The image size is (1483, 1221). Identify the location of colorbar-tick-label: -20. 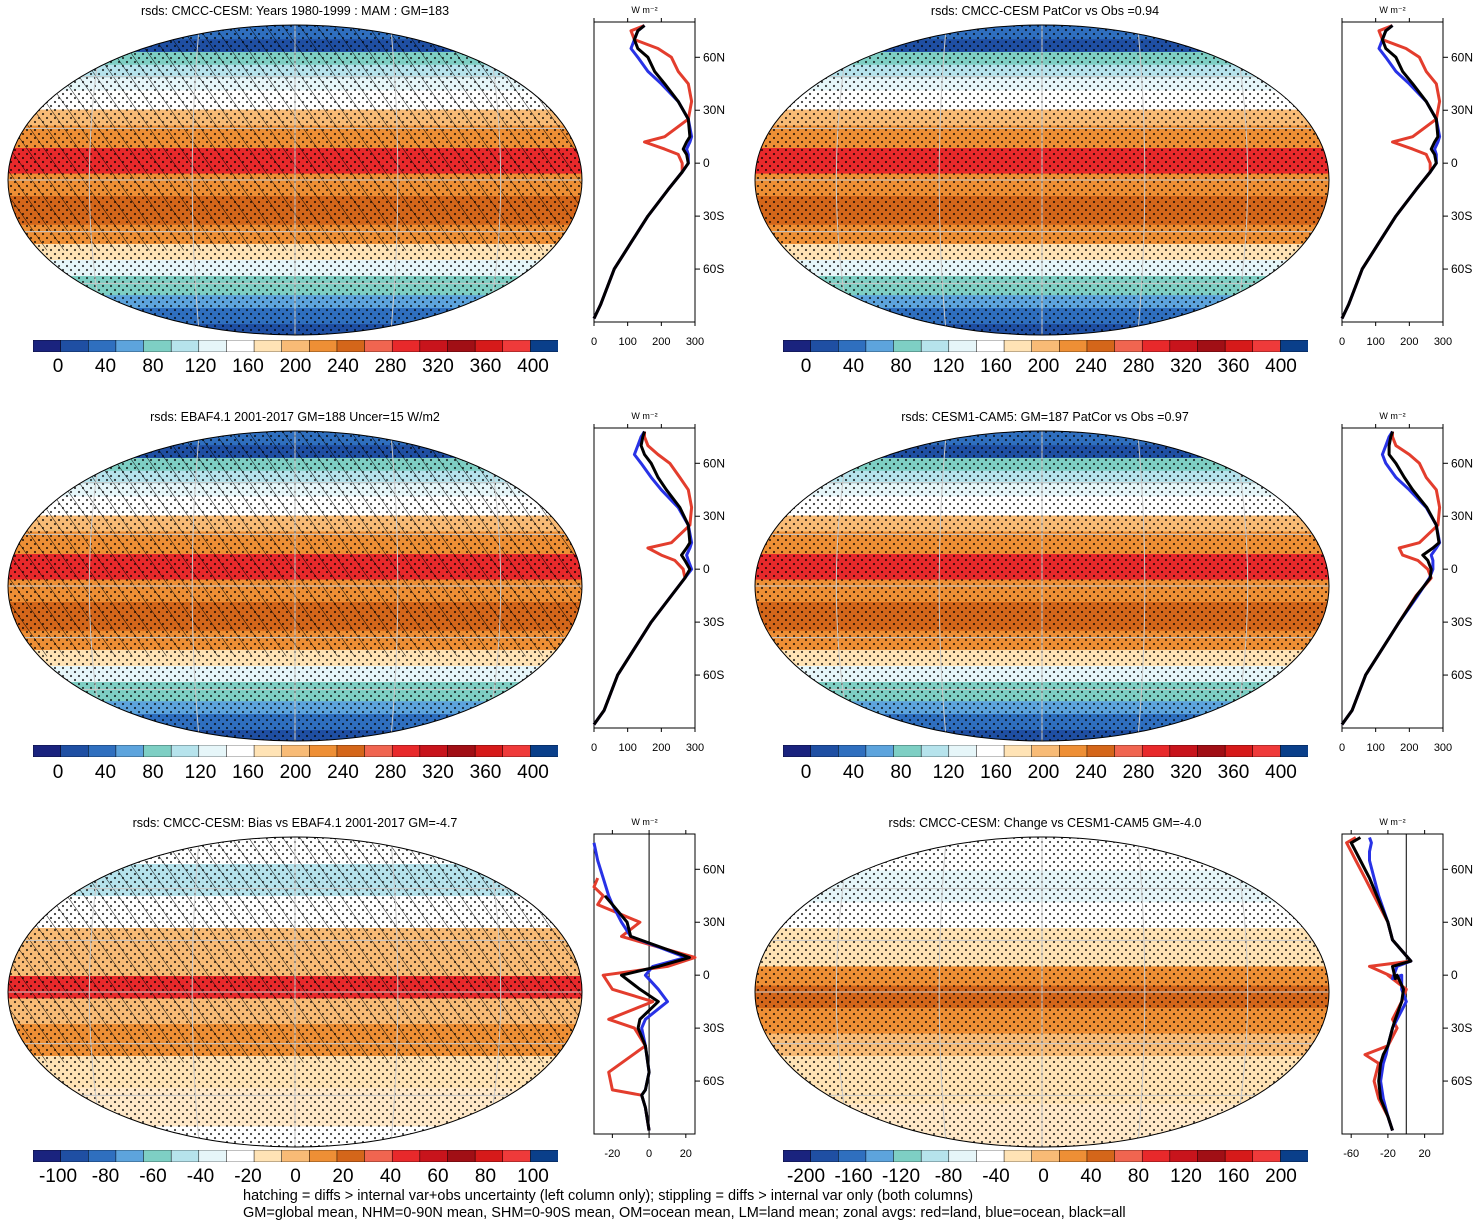
(248, 1176).